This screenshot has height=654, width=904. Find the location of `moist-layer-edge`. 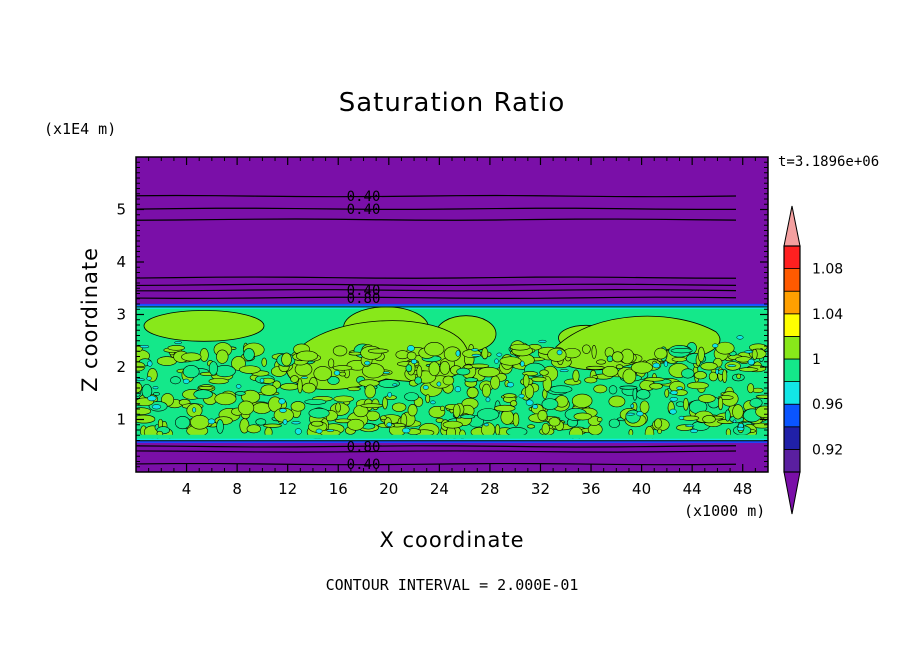

moist-layer-edge is located at coordinates (452, 441).